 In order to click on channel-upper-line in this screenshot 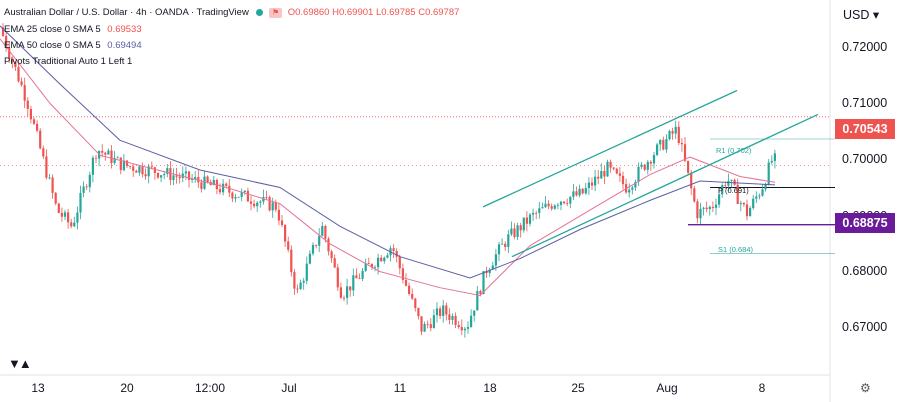, I will do `click(610, 148)`.